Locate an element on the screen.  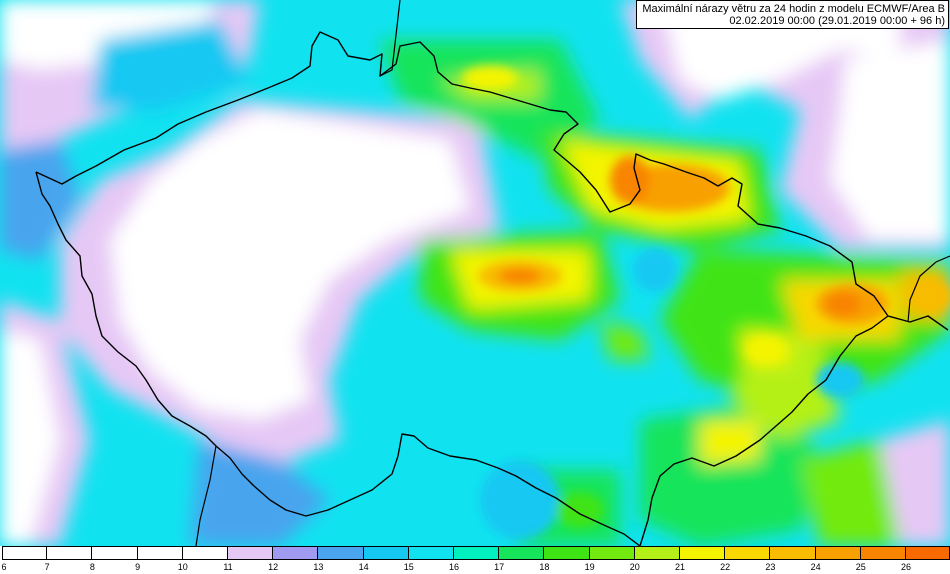
legend-label: 11 is located at coordinates (228, 567).